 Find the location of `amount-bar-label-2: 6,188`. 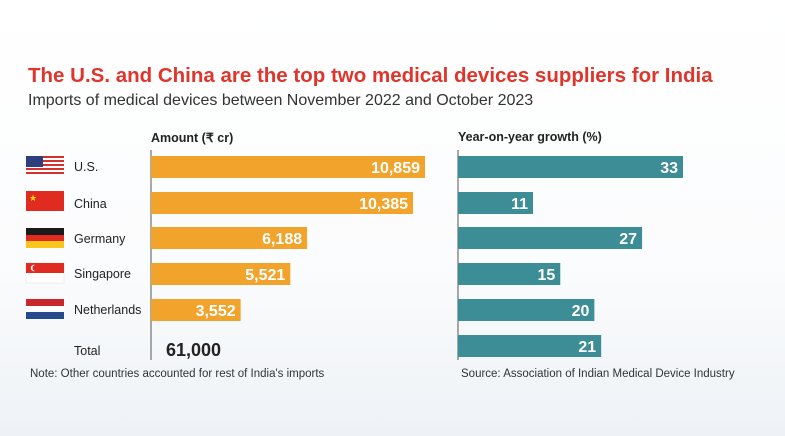

amount-bar-label-2: 6,188 is located at coordinates (282, 239).